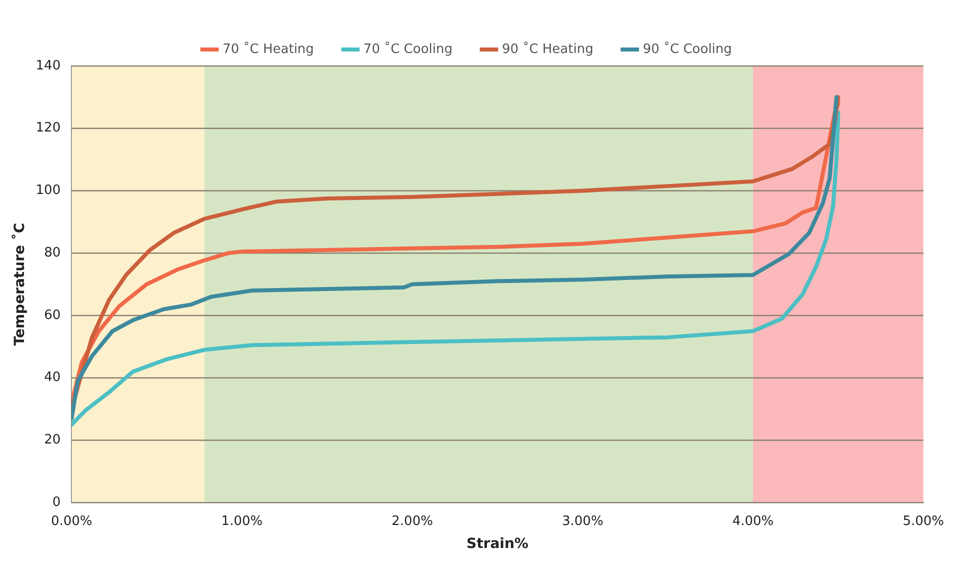  I want to click on x-tick-label: 0.00%, so click(71, 521).